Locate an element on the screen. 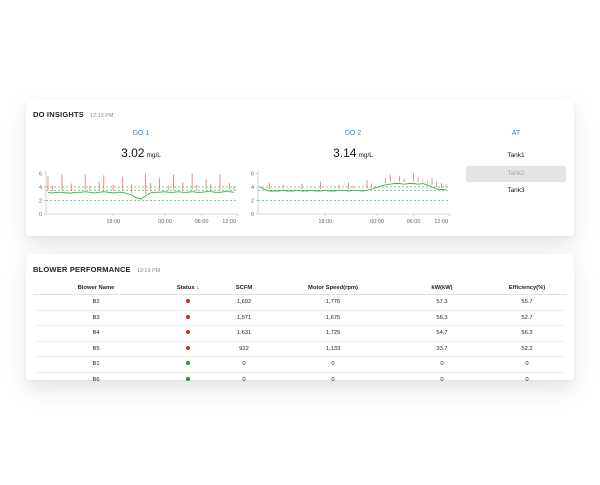 The width and height of the screenshot is (600, 485). do2-value: 3.14 mg/L is located at coordinates (353, 153).